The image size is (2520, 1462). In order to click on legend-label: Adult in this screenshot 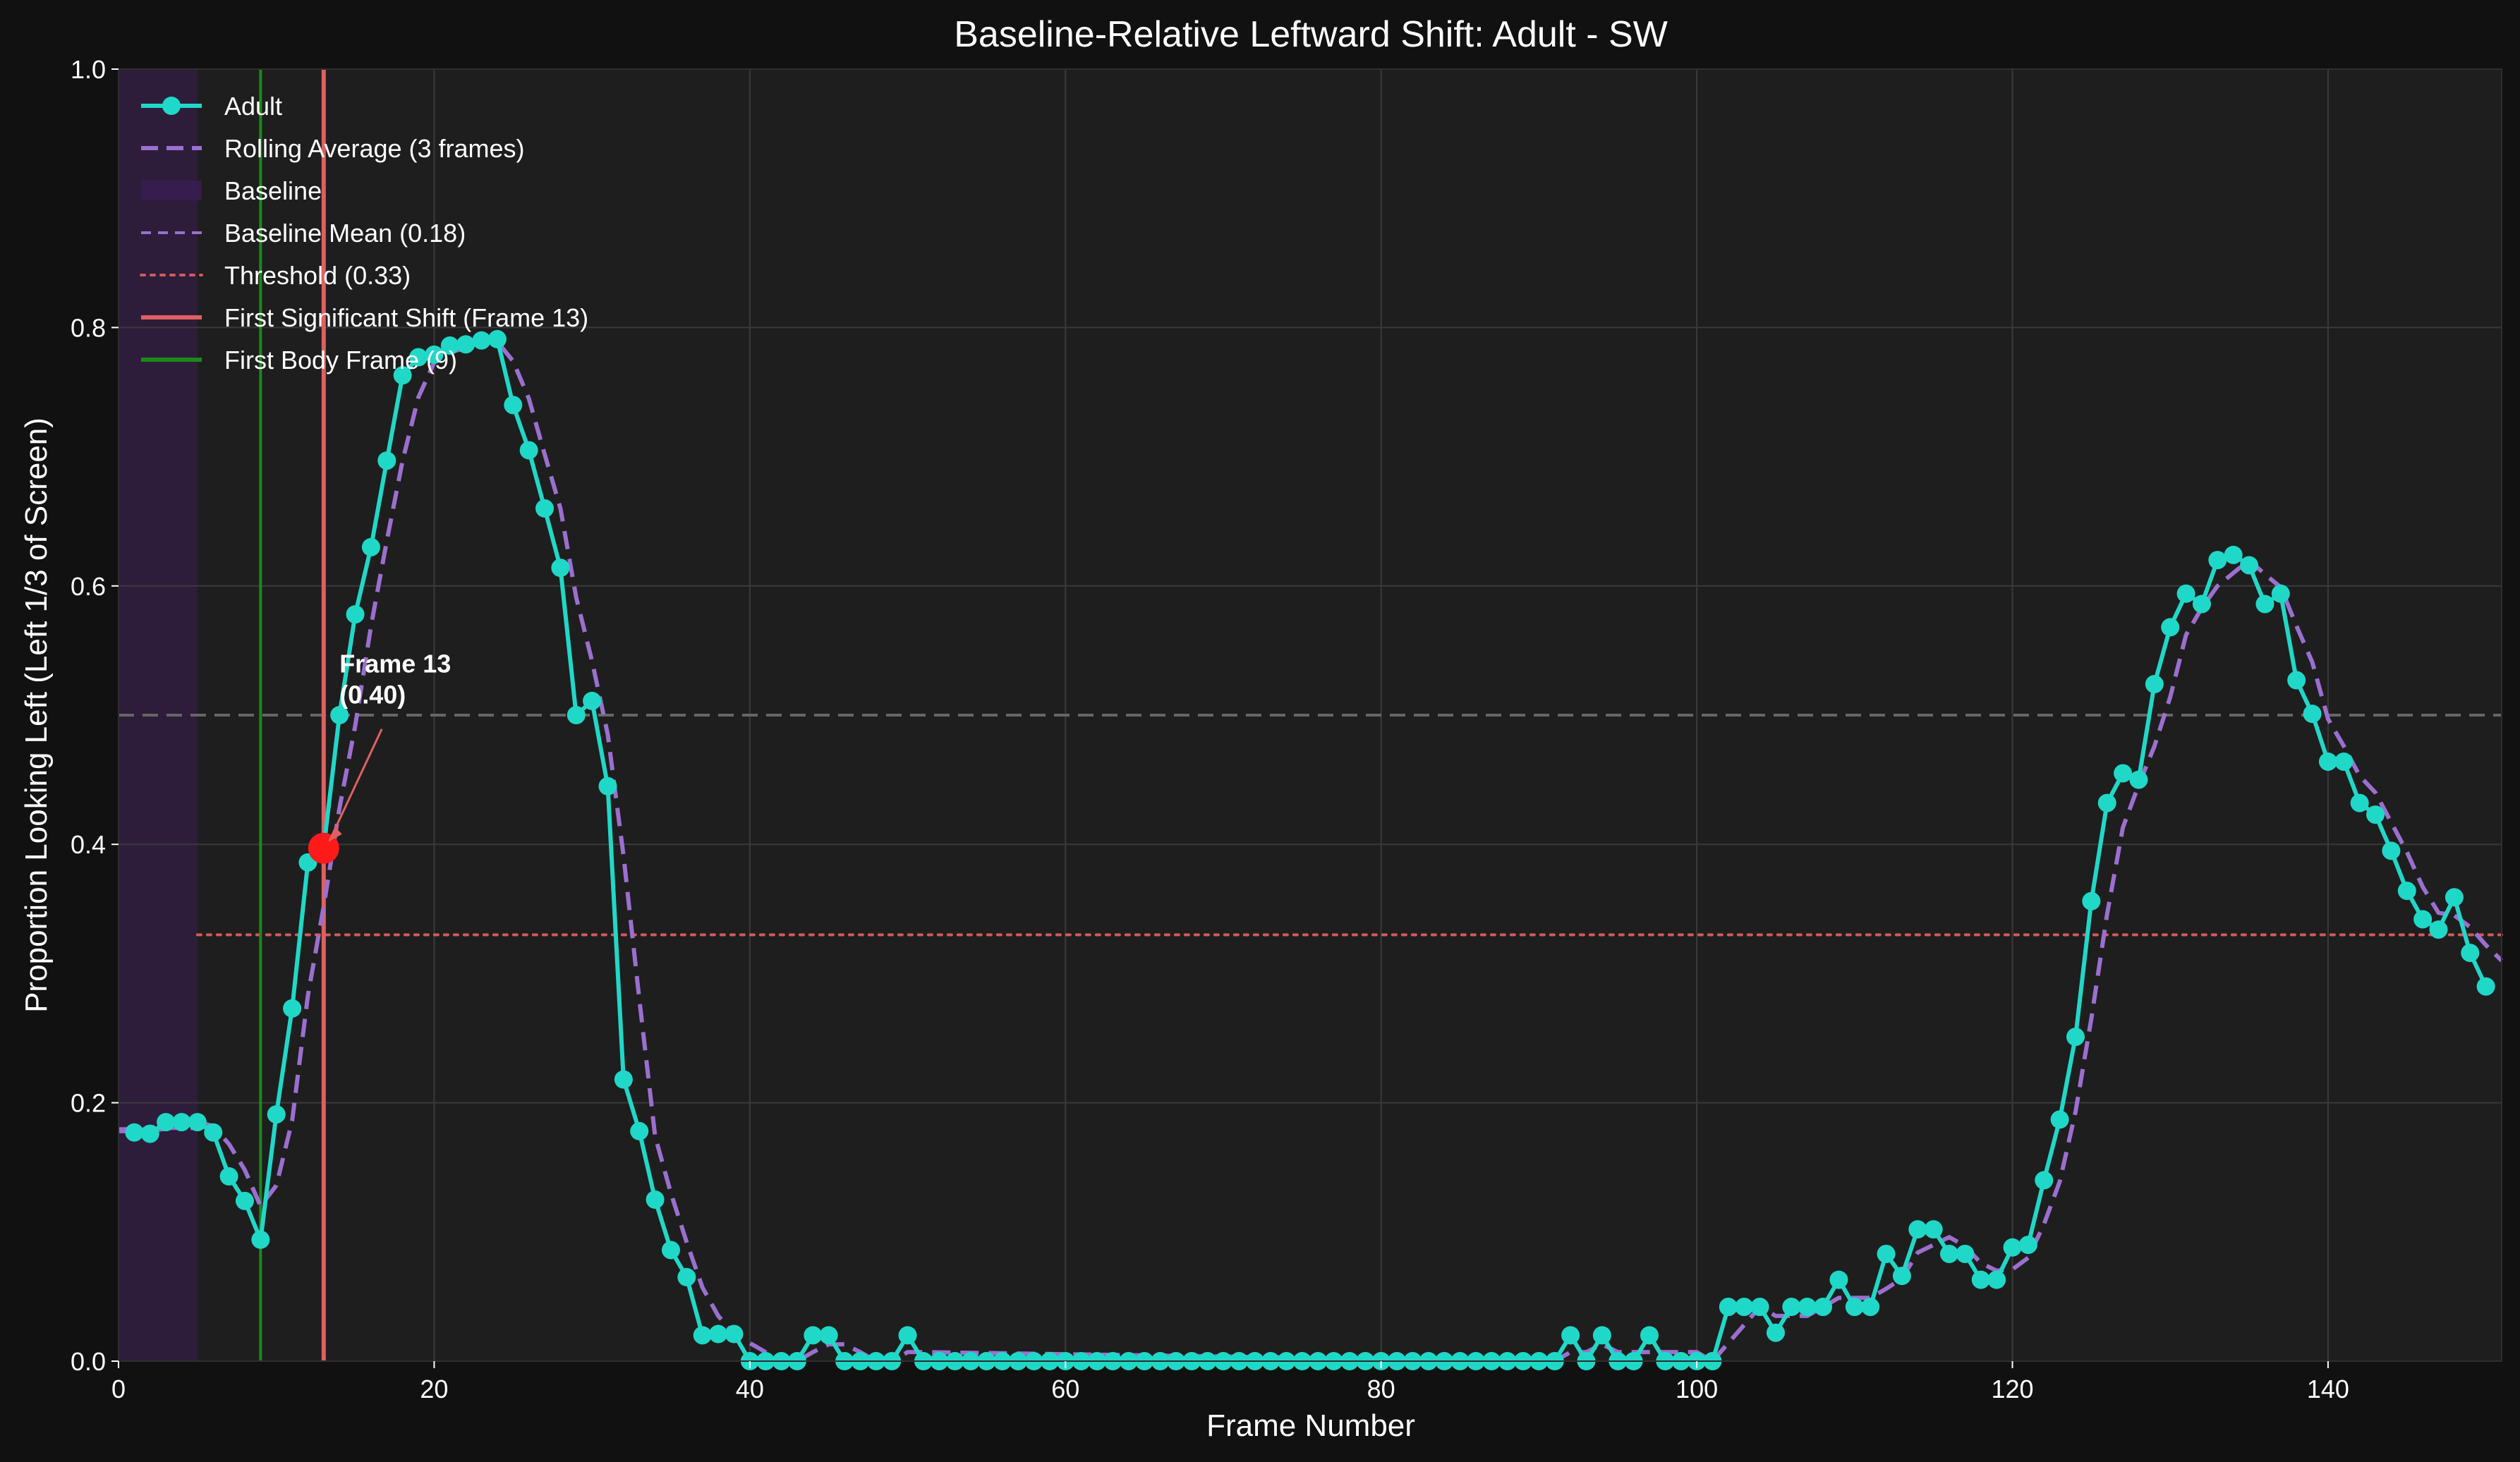, I will do `click(253, 106)`.